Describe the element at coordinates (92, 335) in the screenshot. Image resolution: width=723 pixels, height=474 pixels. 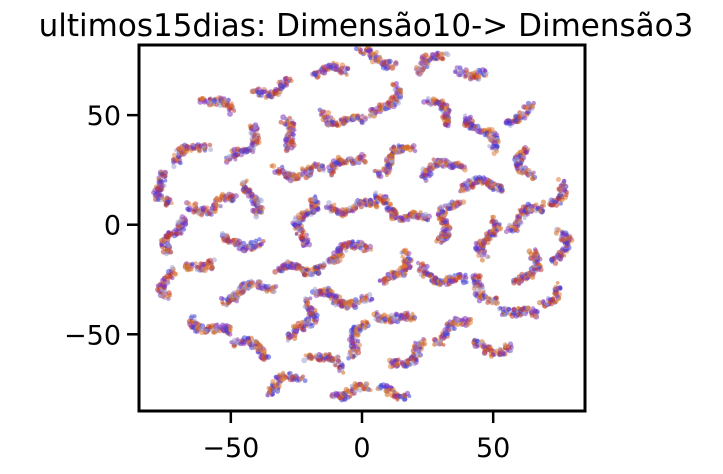
I see `y-tick-label: −50` at that location.